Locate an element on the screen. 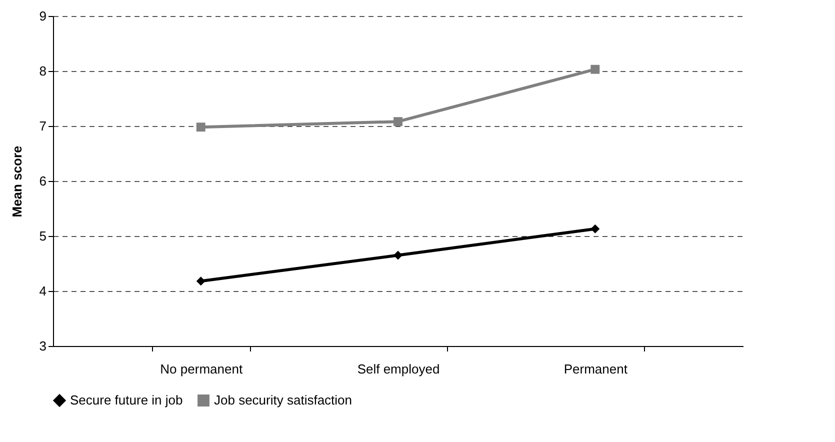 The height and width of the screenshot is (442, 835). y-tick-label: 9 is located at coordinates (42, 16).